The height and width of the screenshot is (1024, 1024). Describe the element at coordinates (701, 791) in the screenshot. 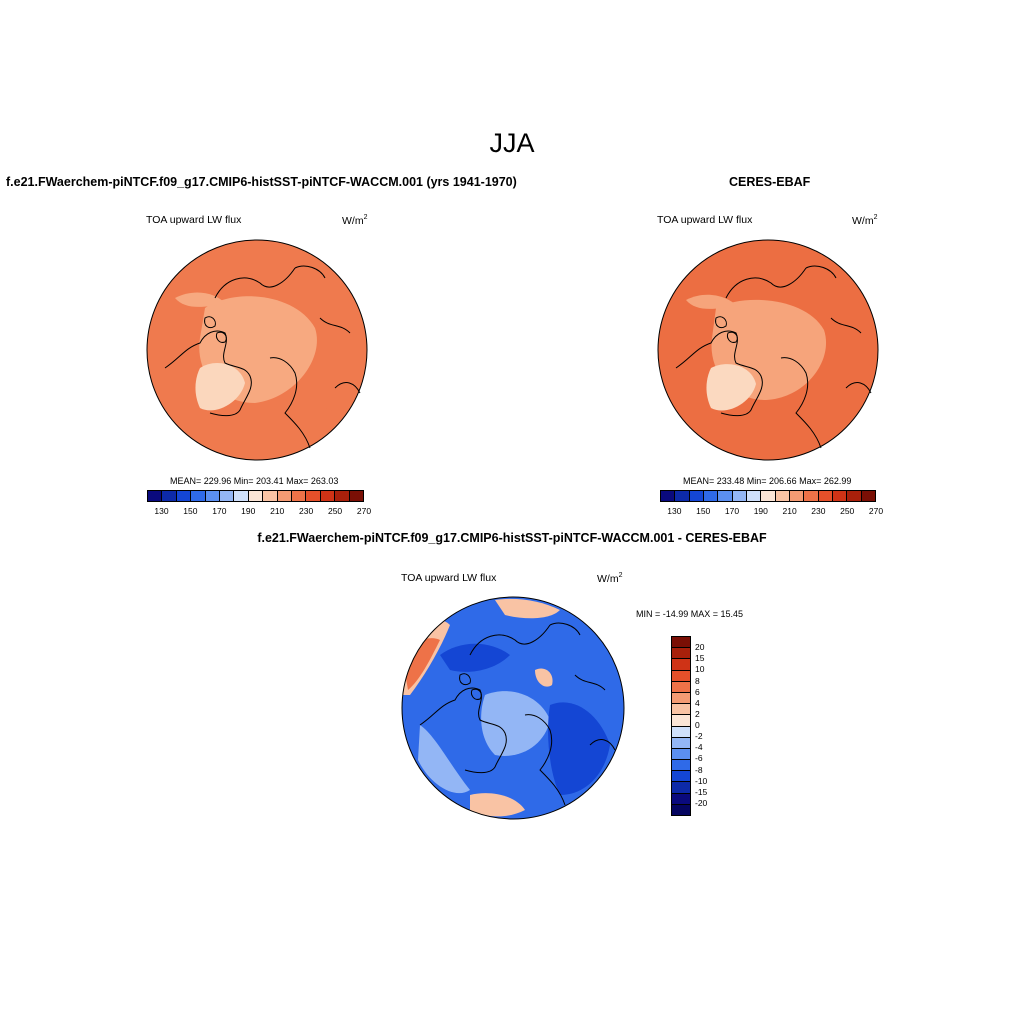

I see `colorbar-tick-label: -15` at that location.